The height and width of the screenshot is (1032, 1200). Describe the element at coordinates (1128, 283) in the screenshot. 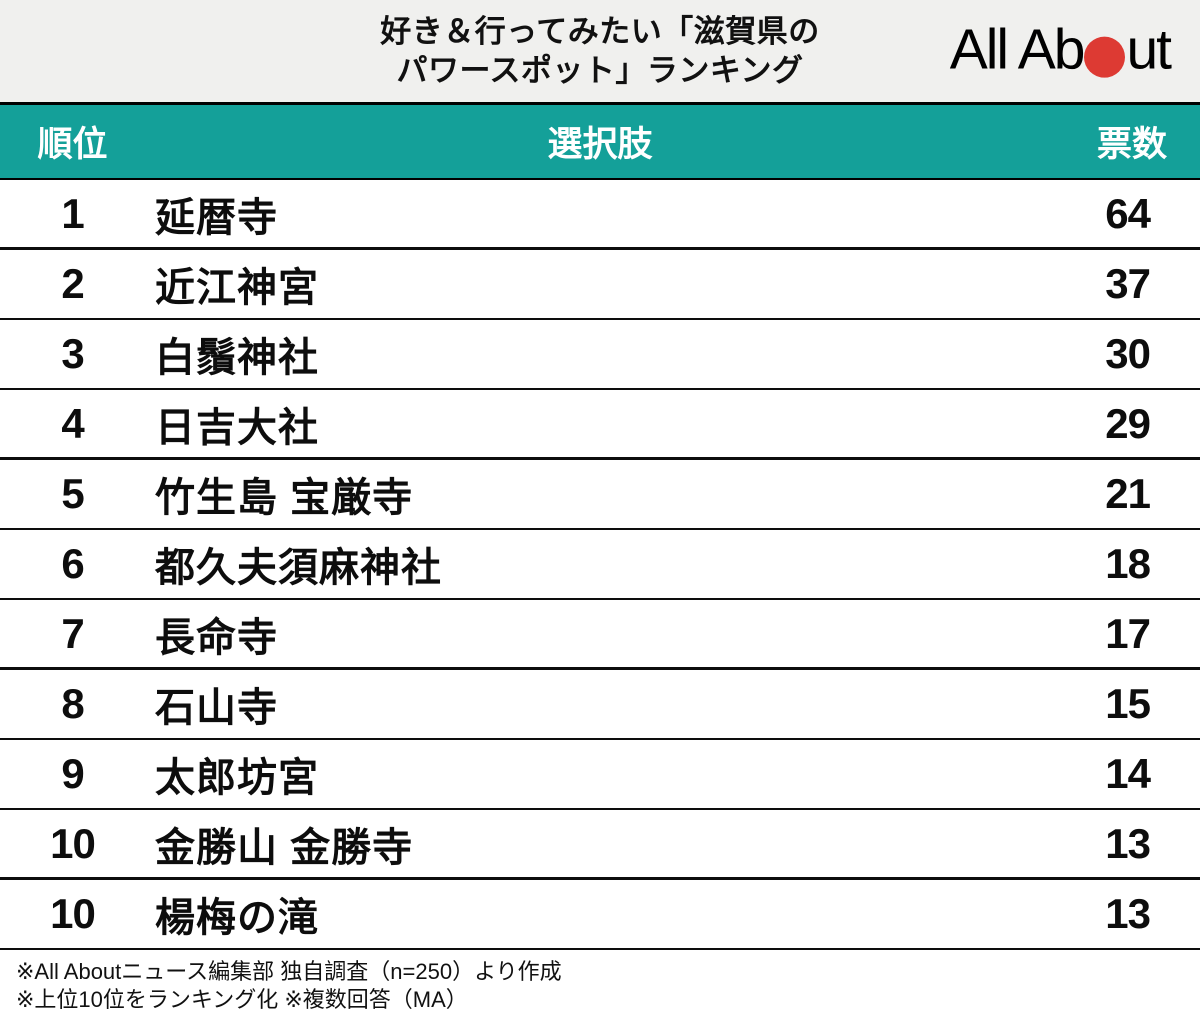

I see `votes-cell: 37` at that location.